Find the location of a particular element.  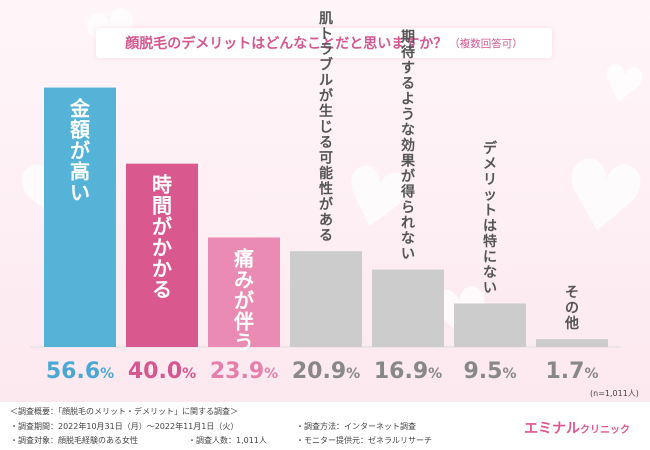

chart-title-main: 顔脱毛のデメリットはどんなことだと思いますか？ is located at coordinates (286, 44).